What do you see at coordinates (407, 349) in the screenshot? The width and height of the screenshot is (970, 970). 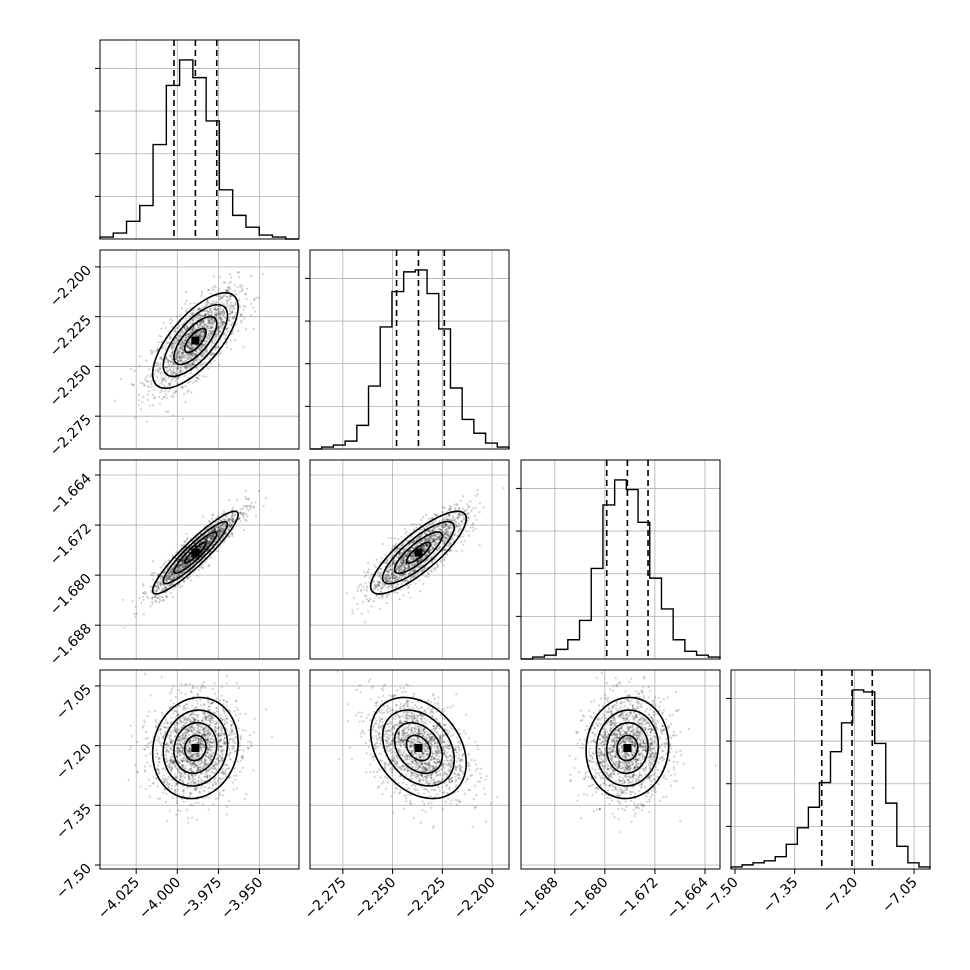 I see `histogram-panel` at bounding box center [407, 349].